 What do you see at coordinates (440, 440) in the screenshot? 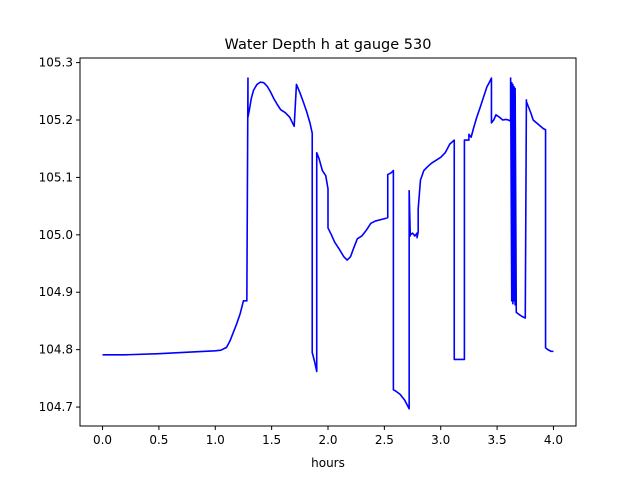
I see `x-tick-label: 3.0` at bounding box center [440, 440].